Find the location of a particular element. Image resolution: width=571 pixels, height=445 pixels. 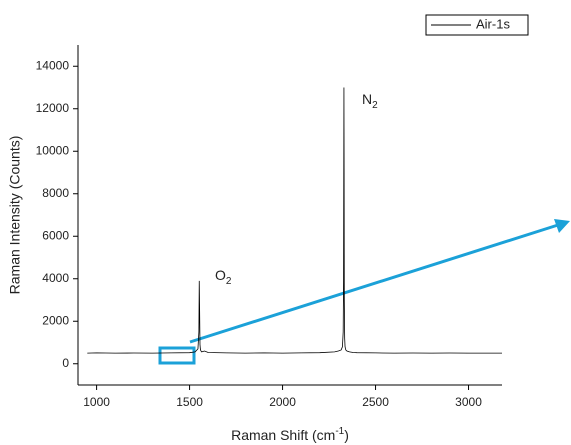

x-label-text: Raman Shift (cm is located at coordinates (283, 435).